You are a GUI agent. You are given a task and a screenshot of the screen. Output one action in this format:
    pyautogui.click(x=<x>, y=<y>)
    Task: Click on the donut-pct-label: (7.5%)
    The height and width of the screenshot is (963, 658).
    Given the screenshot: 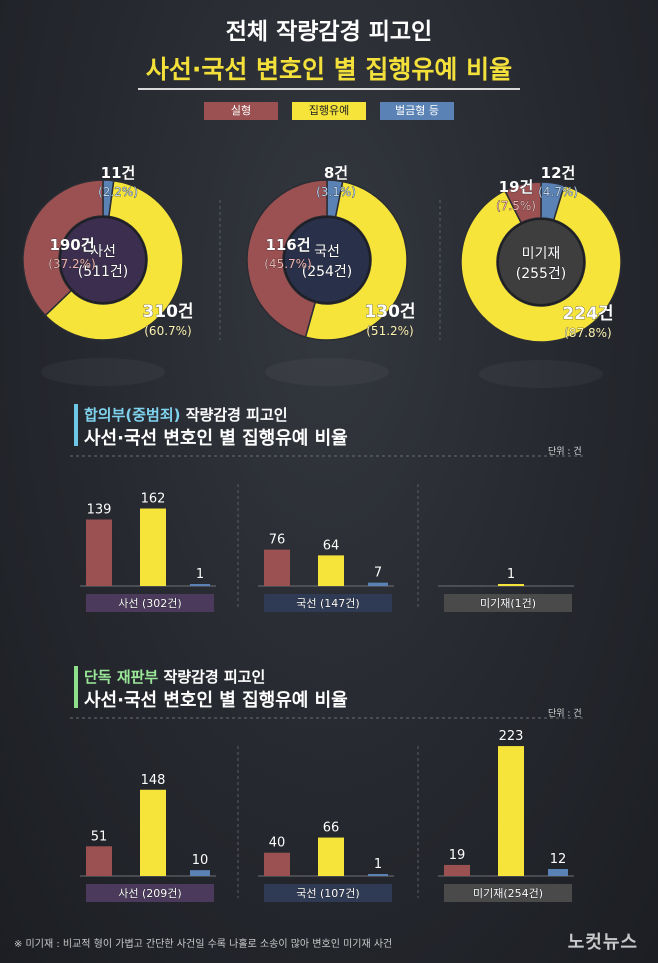 What is the action you would take?
    pyautogui.click(x=516, y=206)
    